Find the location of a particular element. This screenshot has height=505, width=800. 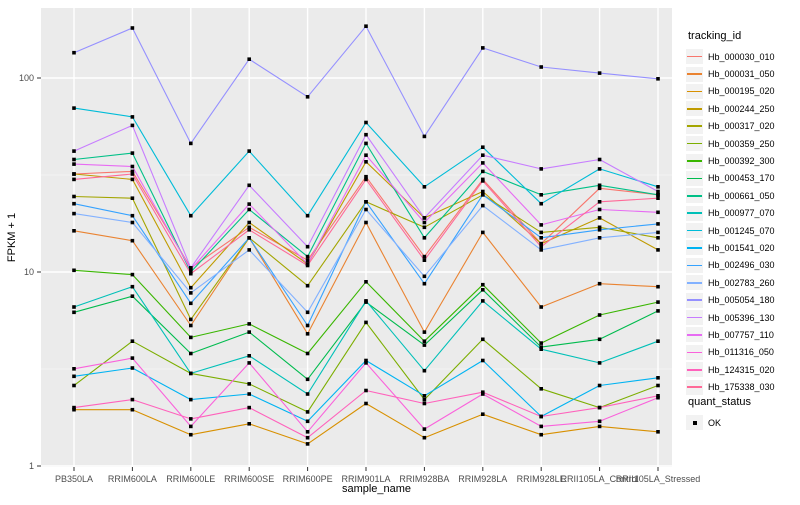

x-tick-label: RRIM928BA is located at coordinates (424, 479).